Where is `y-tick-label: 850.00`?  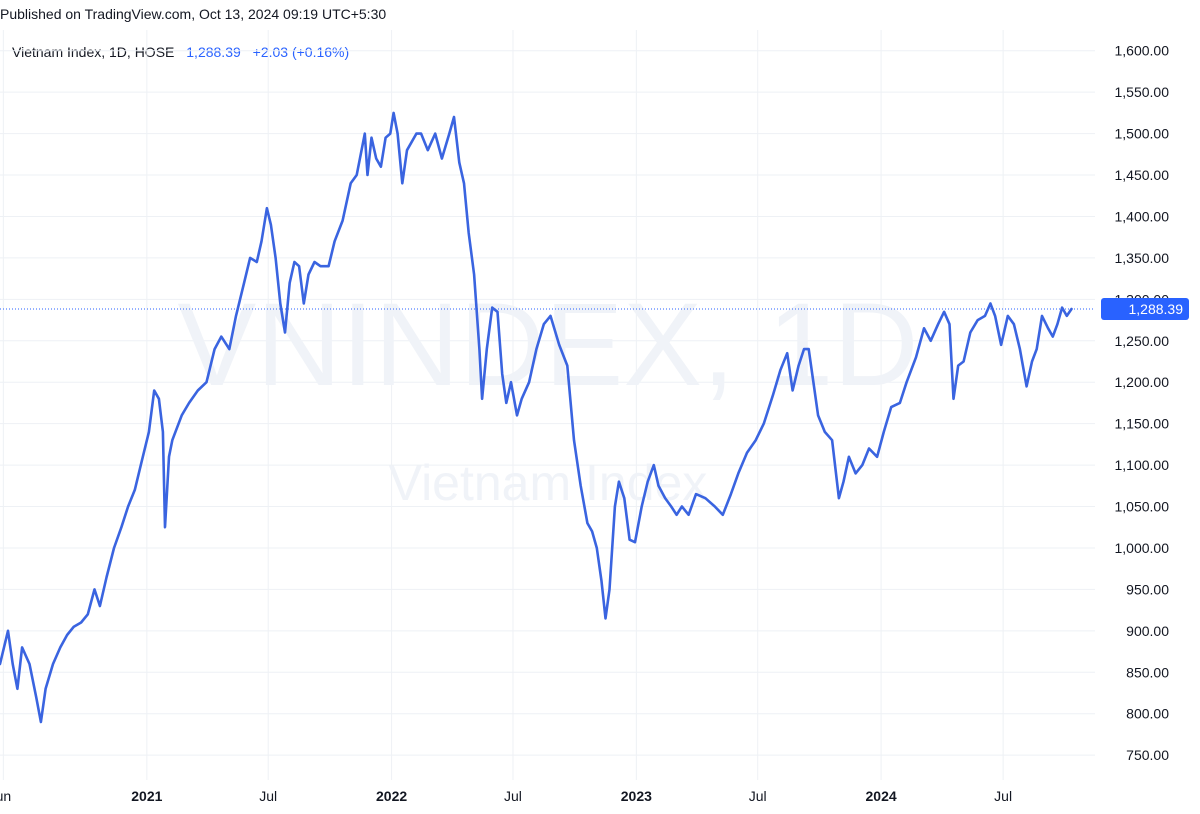 y-tick-label: 850.00 is located at coordinates (1147, 672).